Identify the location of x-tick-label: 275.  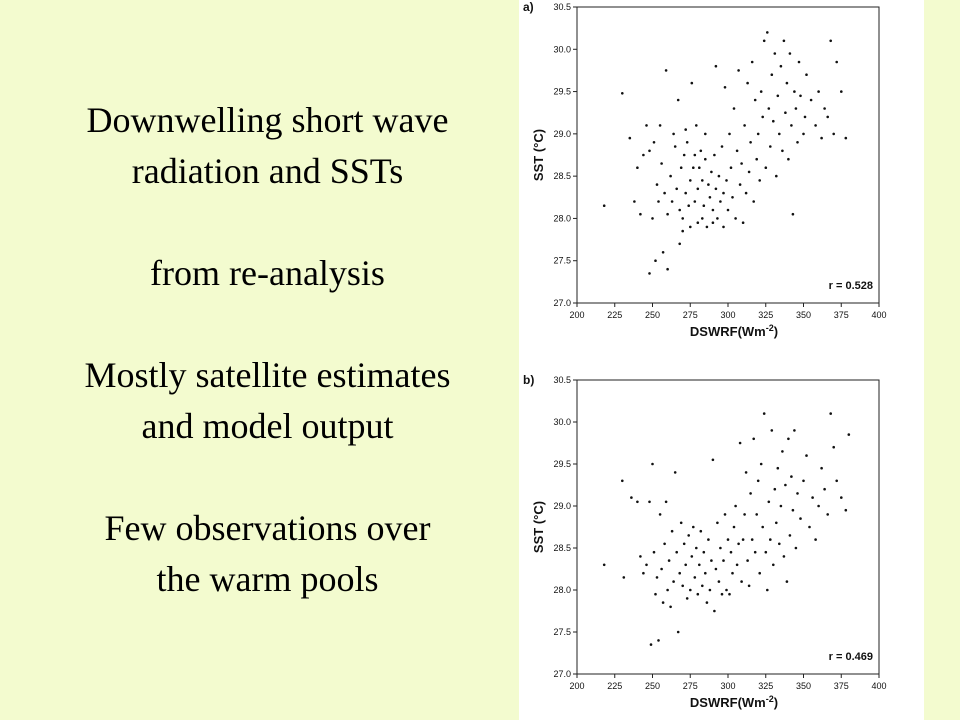
(690, 315).